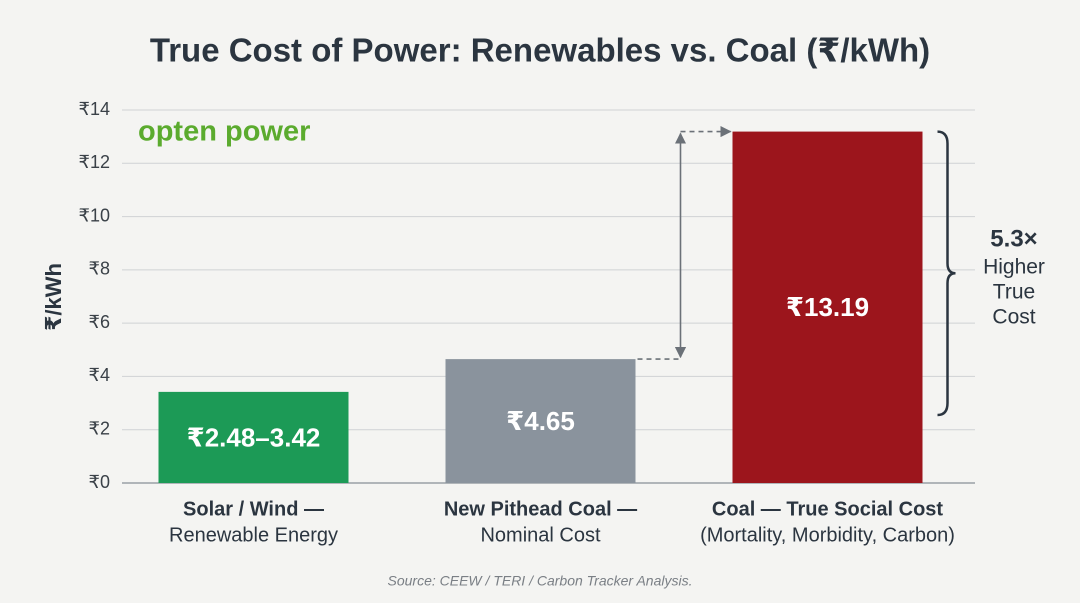 The height and width of the screenshot is (603, 1080). Describe the element at coordinates (53, 297) in the screenshot. I see `y-axis-label: ₹/kWh` at that location.